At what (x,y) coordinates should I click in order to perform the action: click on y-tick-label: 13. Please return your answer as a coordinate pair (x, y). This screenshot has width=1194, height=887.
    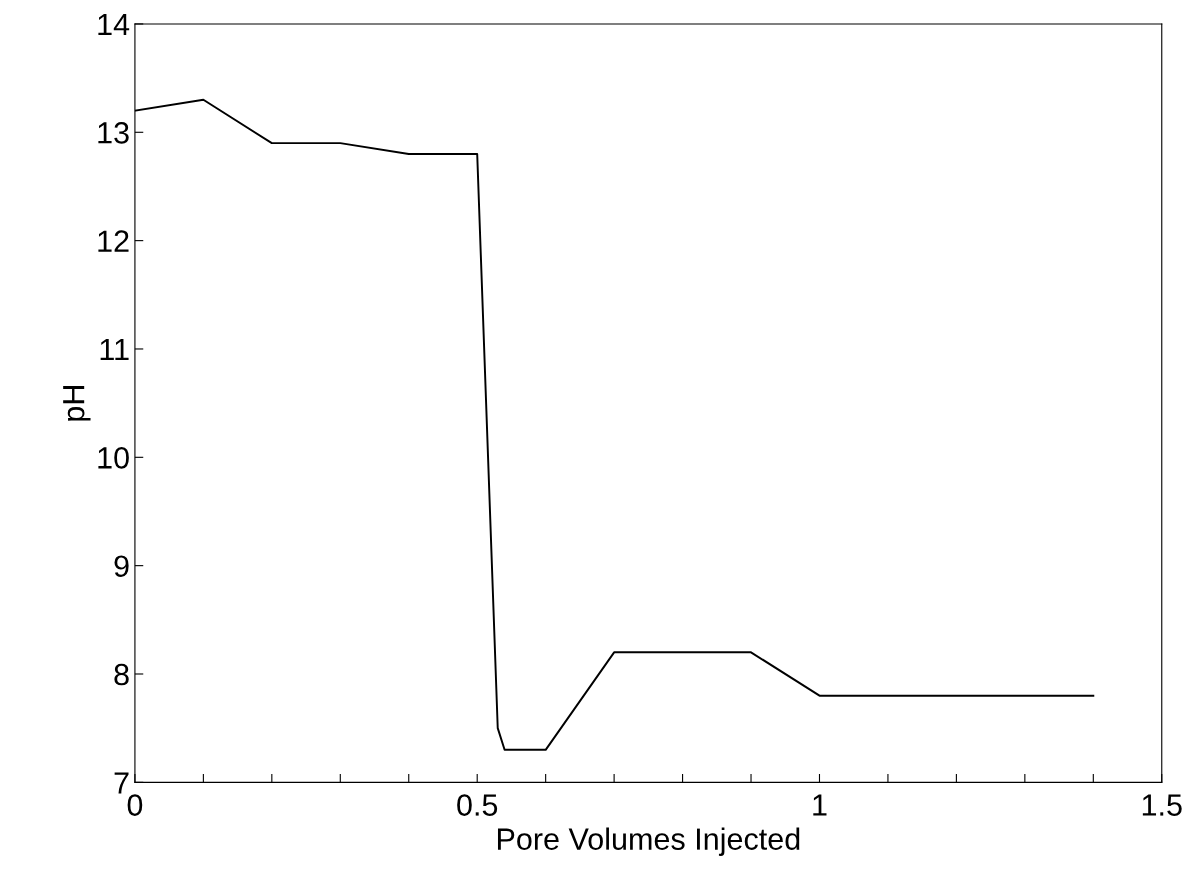
    Looking at the image, I should click on (113, 133).